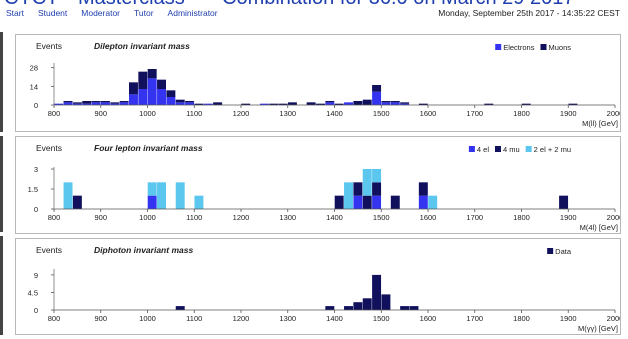  I want to click on legend-label-2-el-2-mu: 2 el + 2 mu, so click(552, 149).